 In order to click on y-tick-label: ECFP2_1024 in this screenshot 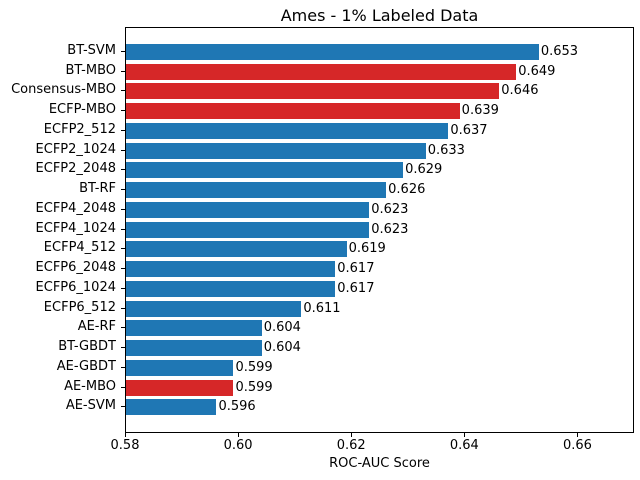, I will do `click(75, 149)`.